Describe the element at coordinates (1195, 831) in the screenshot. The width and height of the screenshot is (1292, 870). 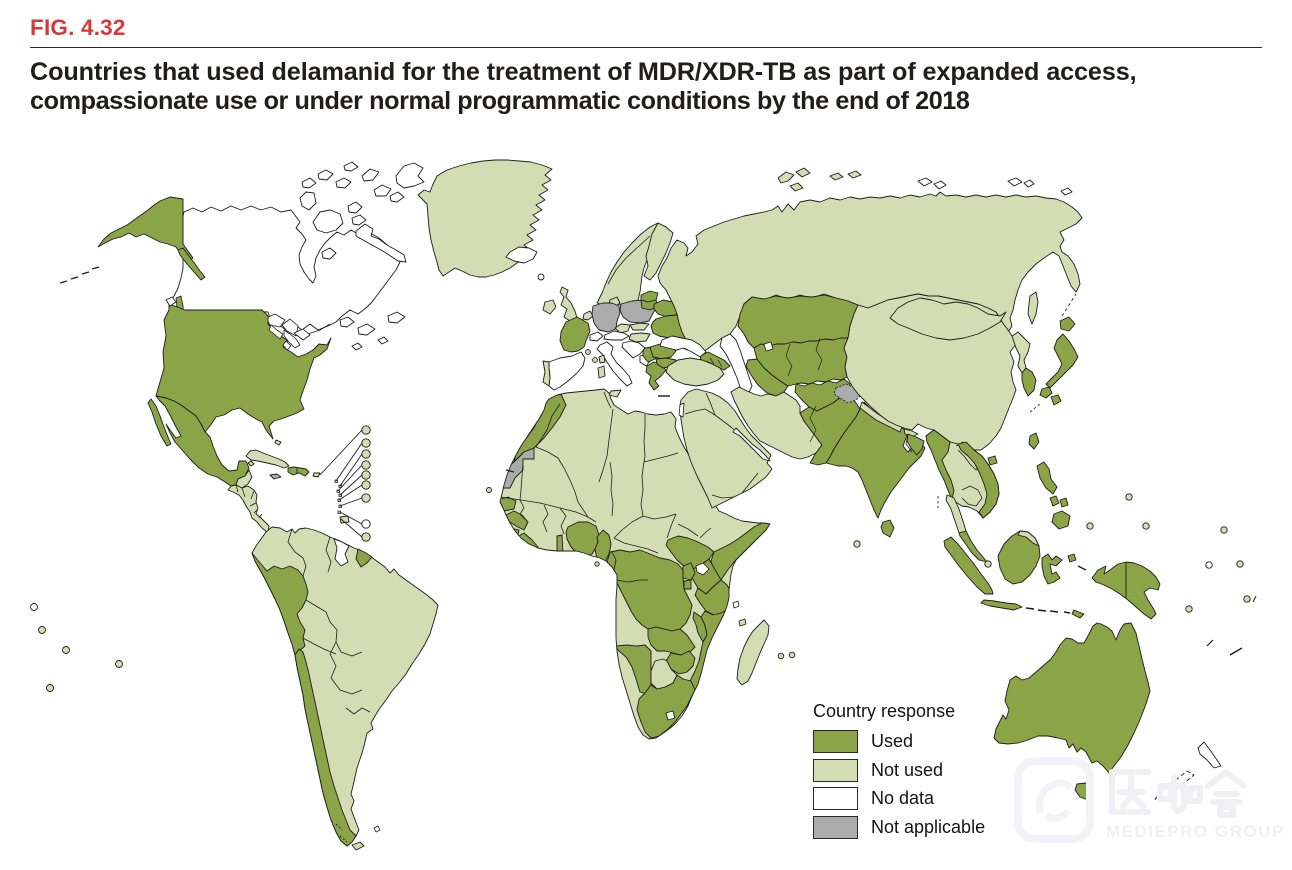
I see `svg-text: MEDIEPRO GROUP` at that location.